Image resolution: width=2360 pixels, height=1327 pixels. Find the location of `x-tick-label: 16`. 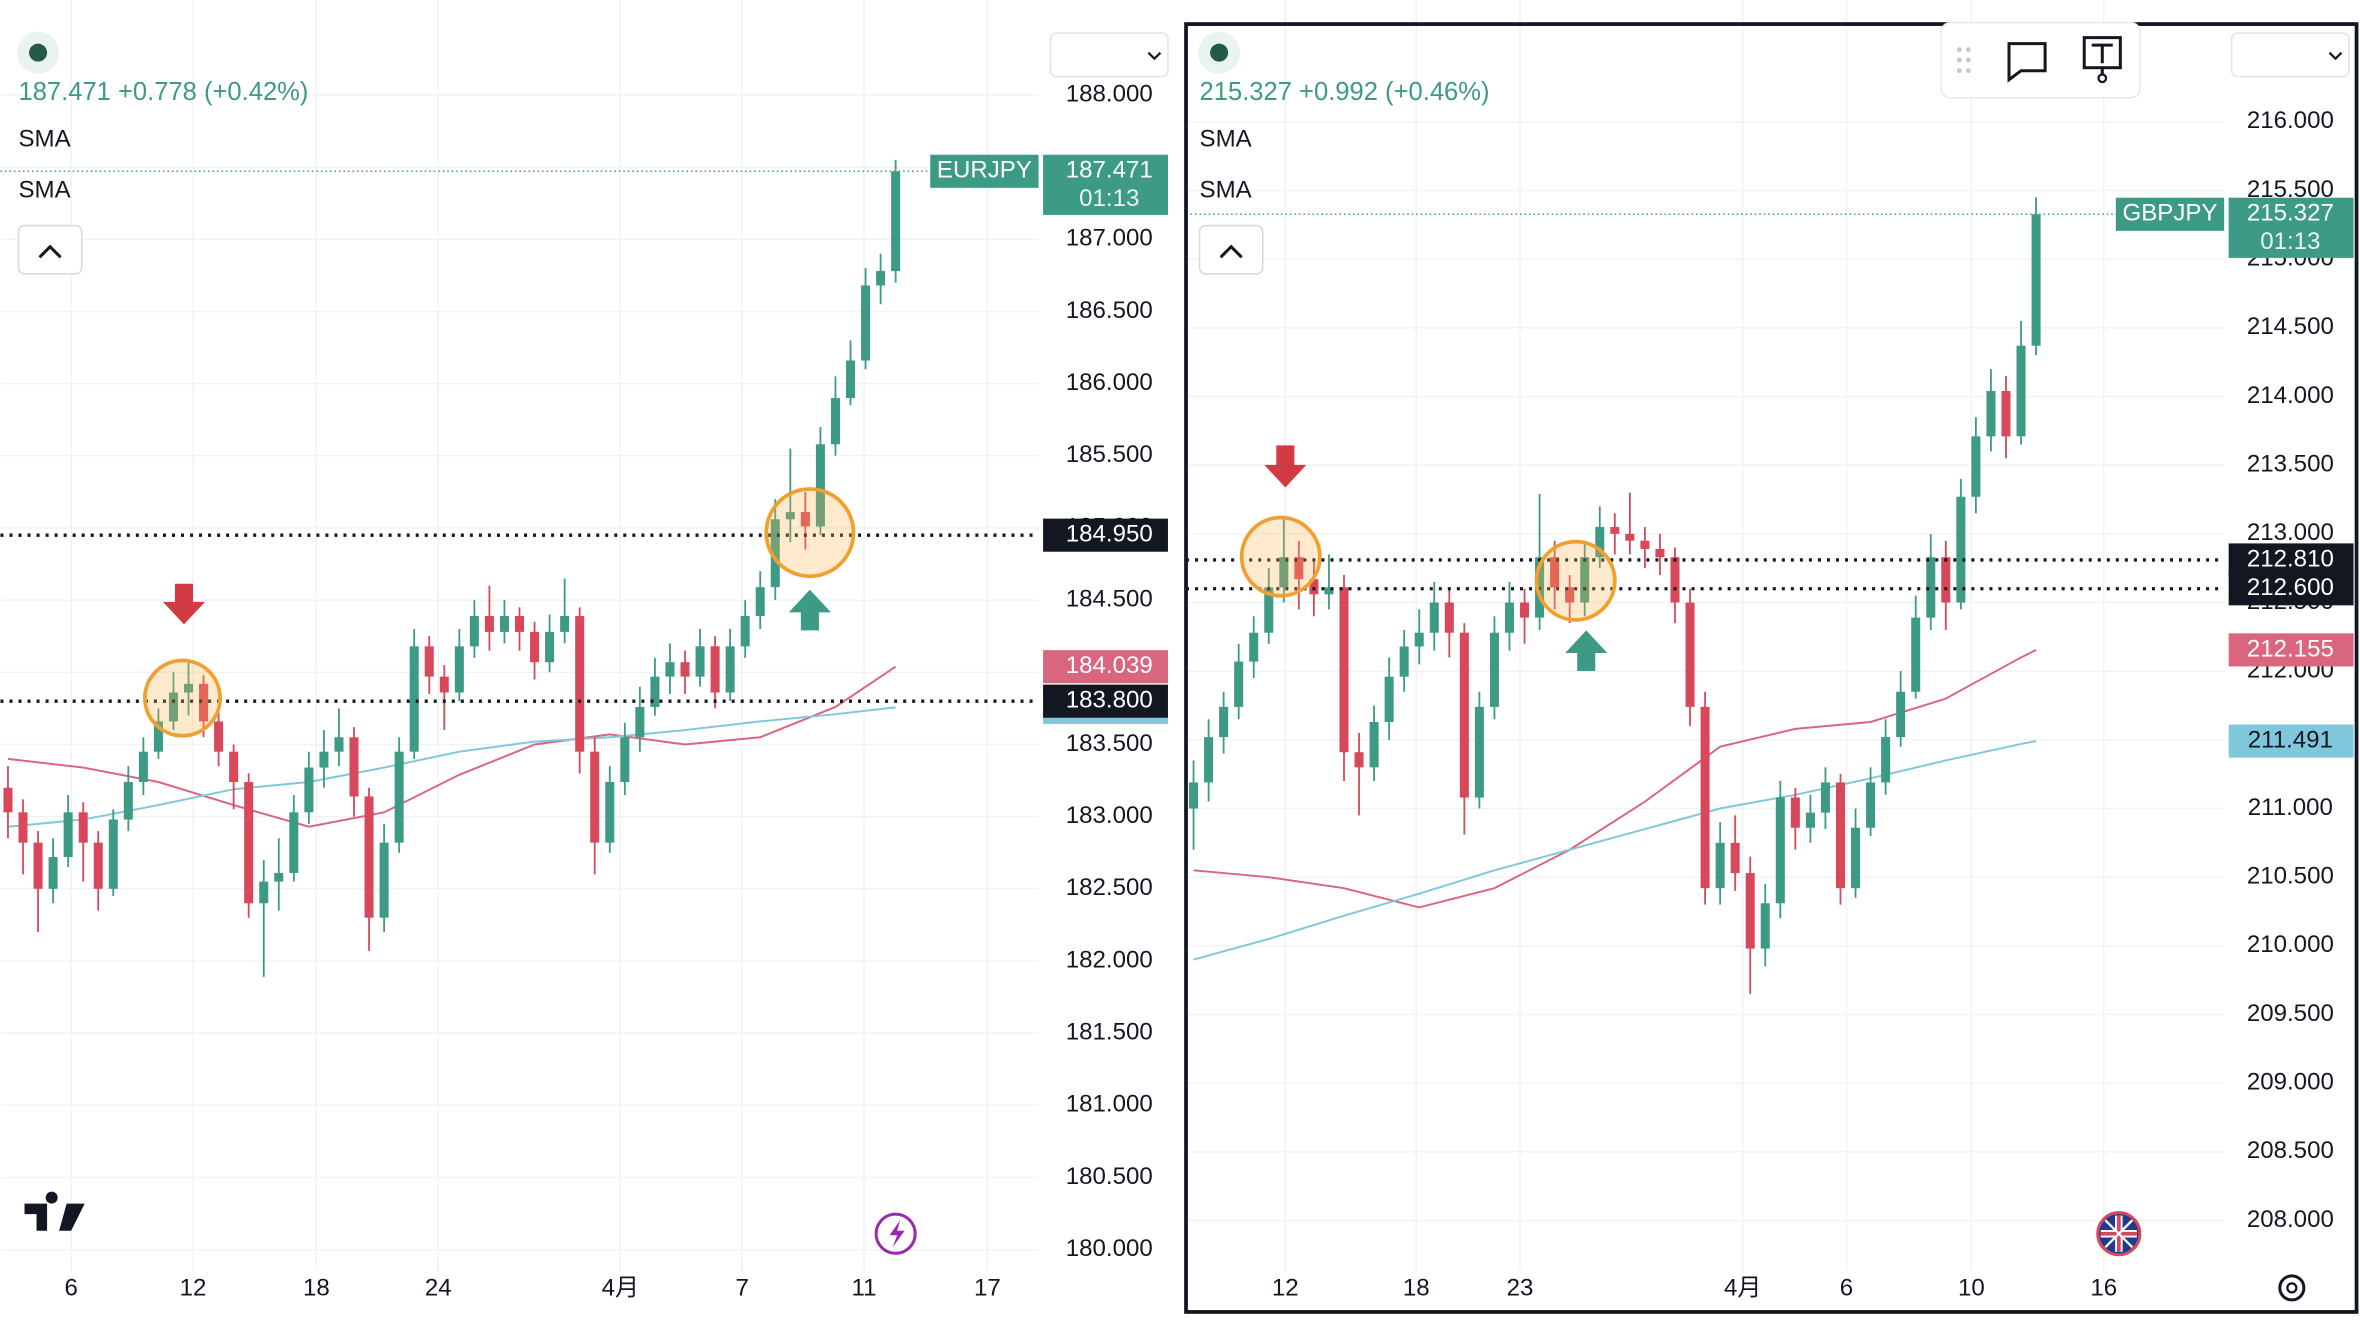

x-tick-label: 16 is located at coordinates (2103, 1288).